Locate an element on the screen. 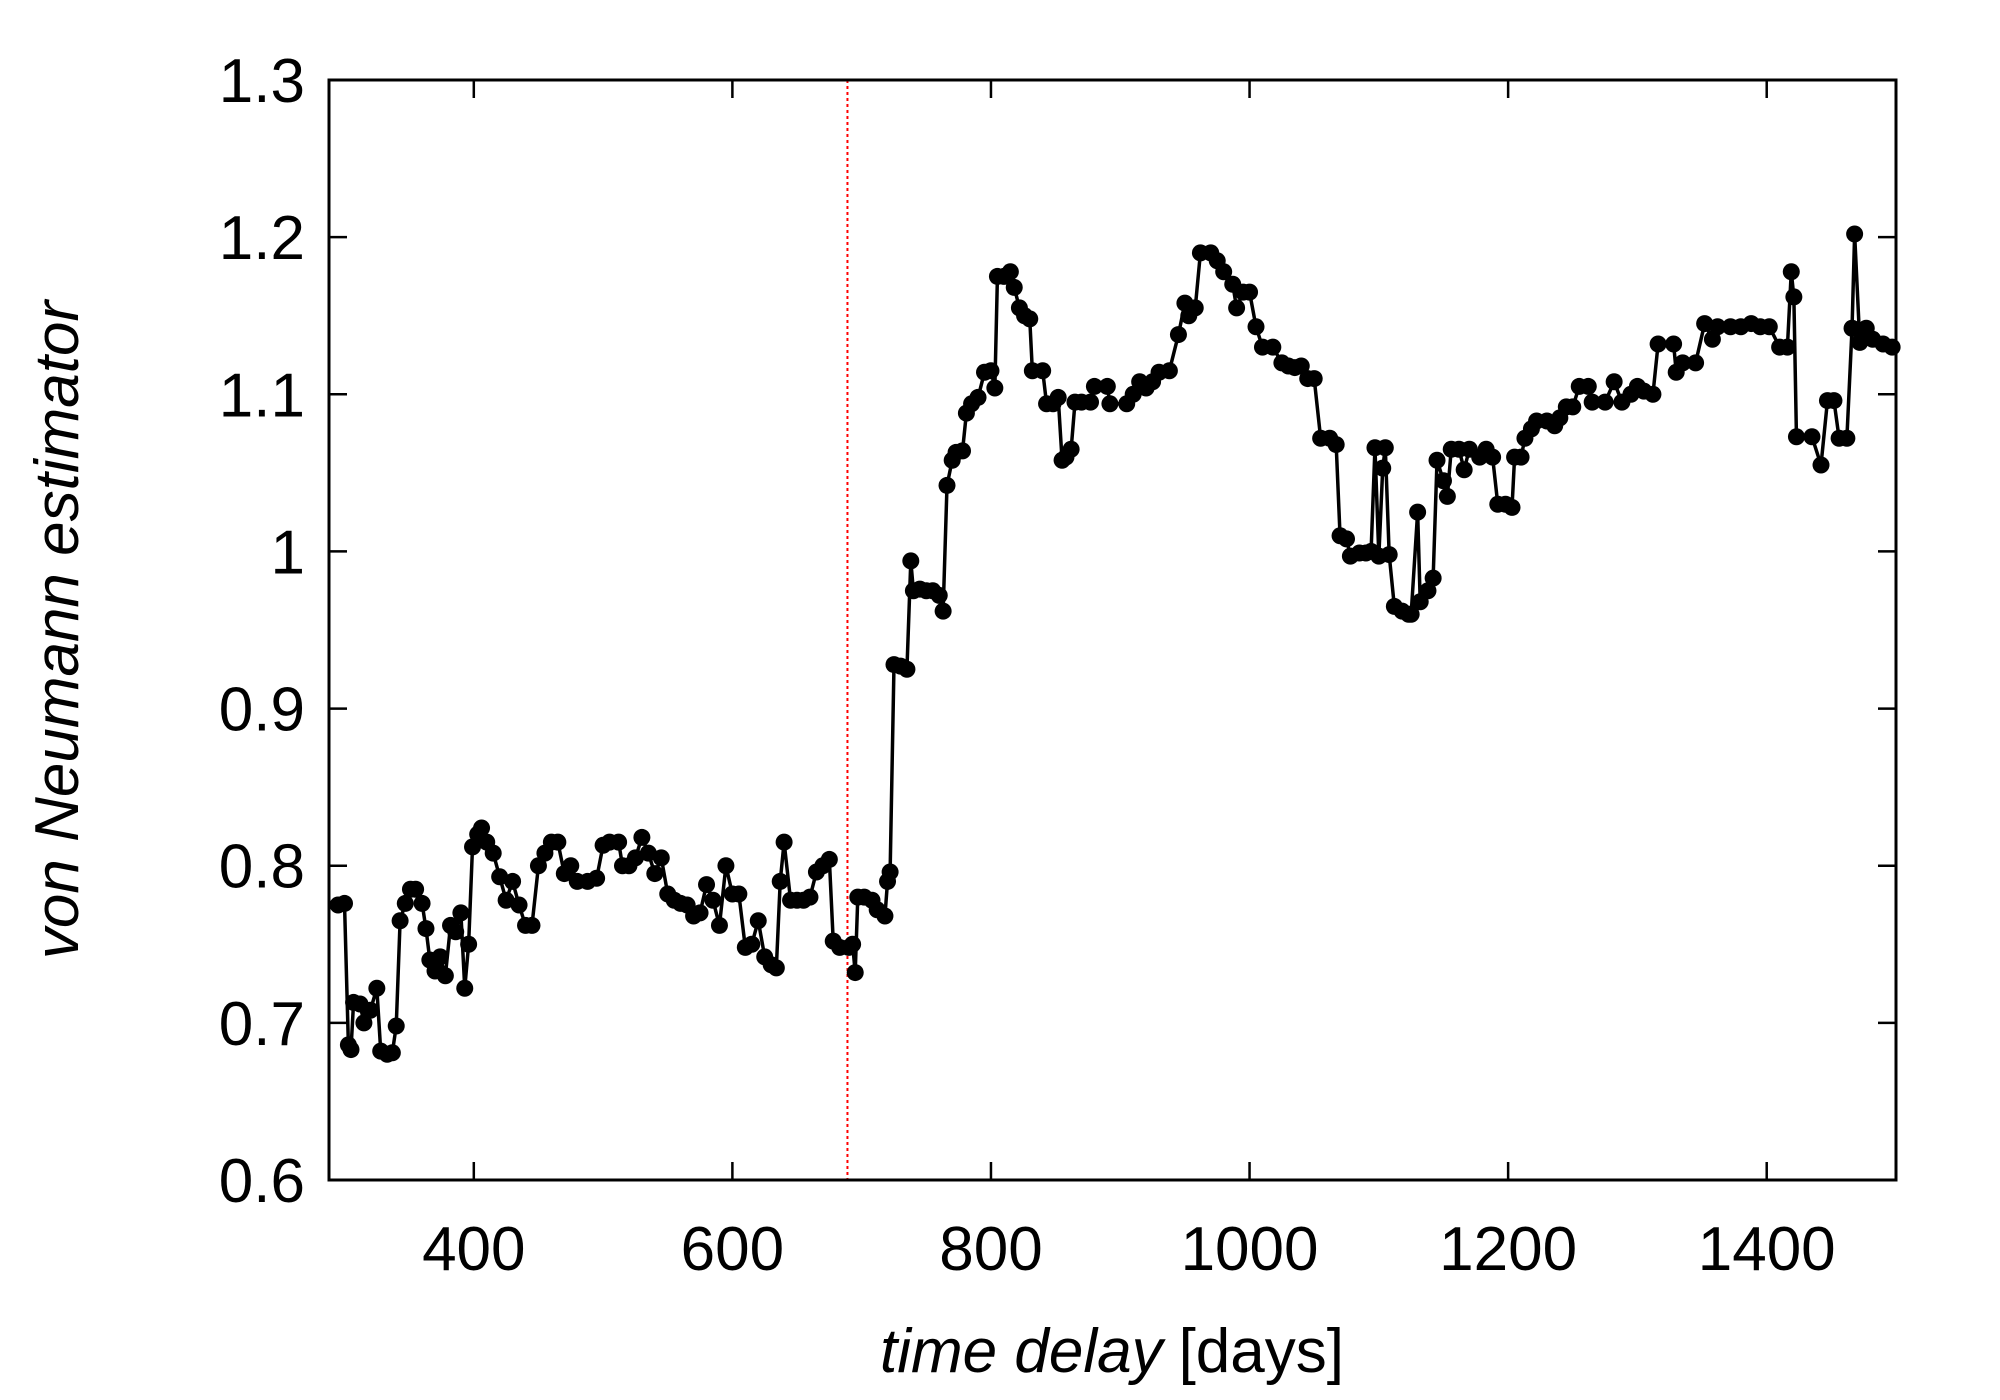 The width and height of the screenshot is (2000, 1400). x-tick-label: 1200 is located at coordinates (1508, 1249).